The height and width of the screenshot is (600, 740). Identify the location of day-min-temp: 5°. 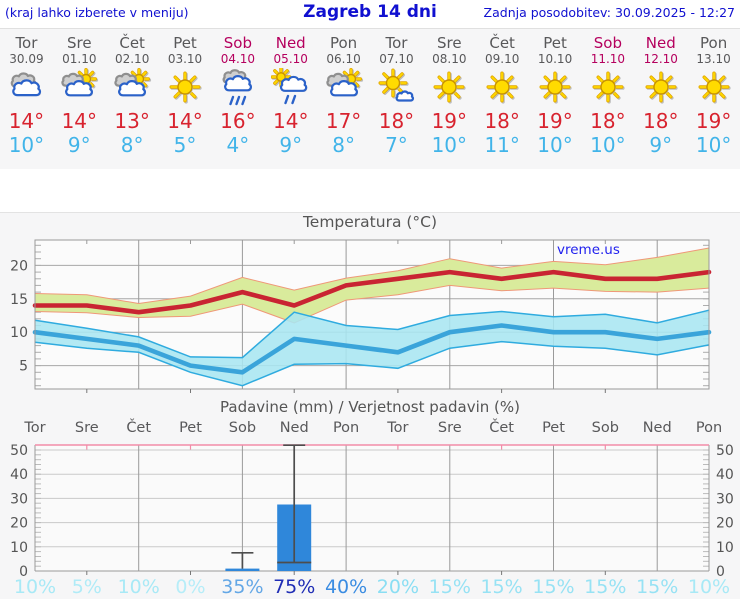
(185, 145).